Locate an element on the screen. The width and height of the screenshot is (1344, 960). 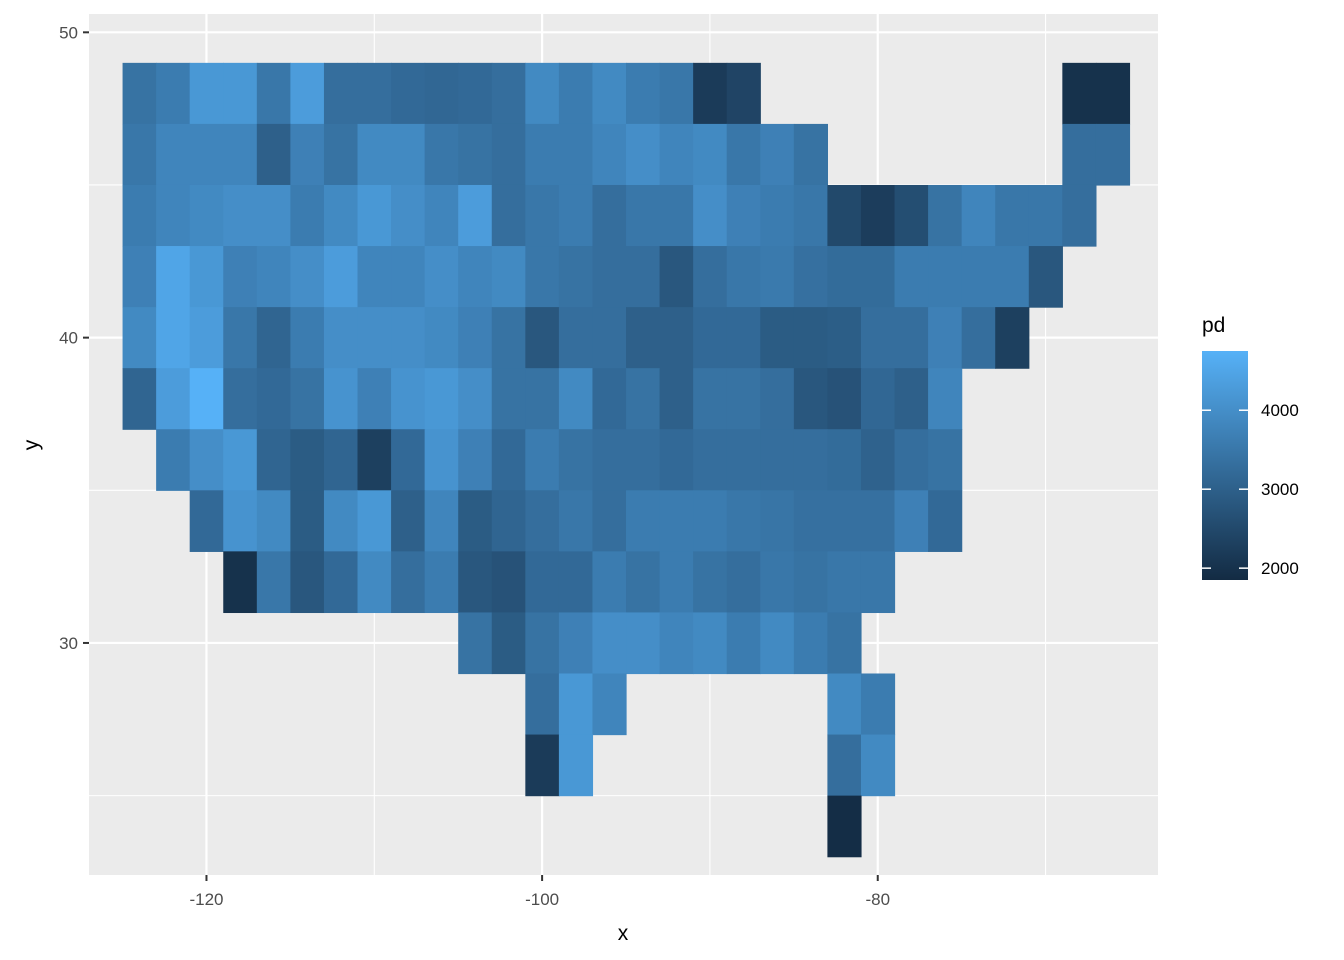
y-axis: 30 40 50 is located at coordinates (74, 338).